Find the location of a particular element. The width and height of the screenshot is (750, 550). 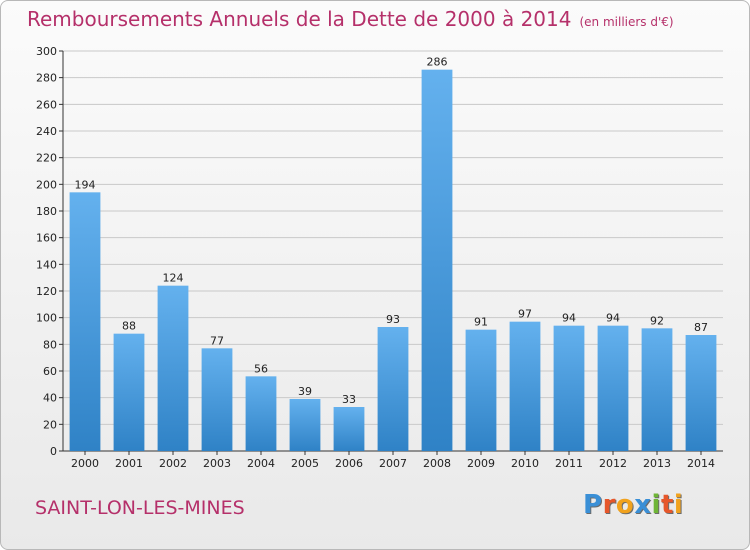

y-tick-label: 40 is located at coordinates (50, 398).